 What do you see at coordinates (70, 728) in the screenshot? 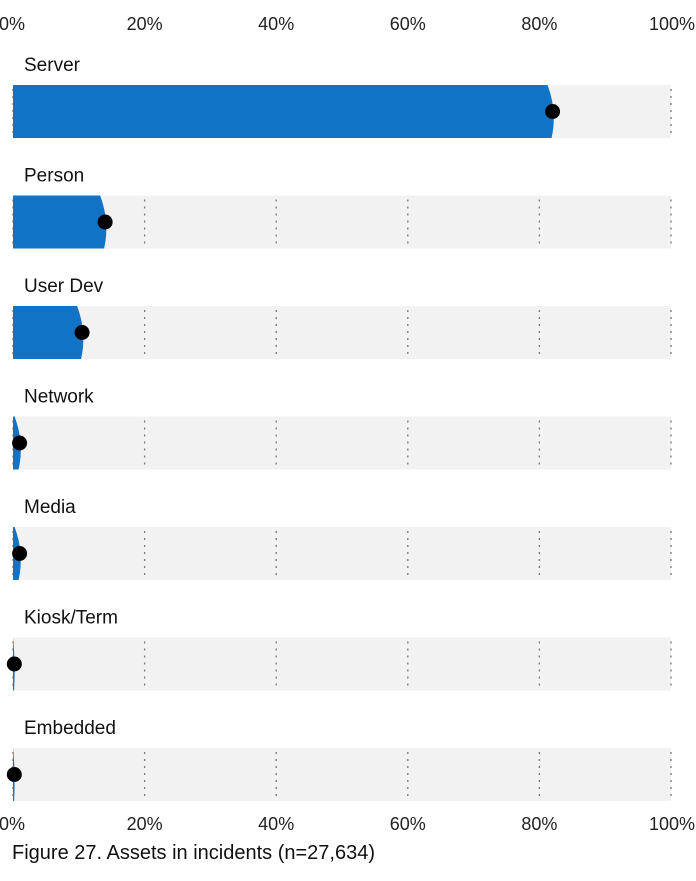
I see `category-label: Embedded` at bounding box center [70, 728].